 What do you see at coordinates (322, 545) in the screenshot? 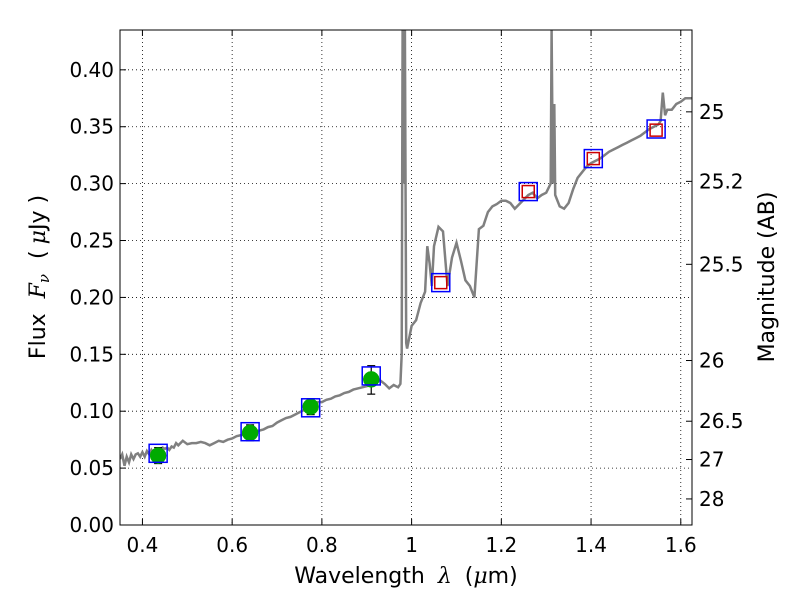
I see `x-tick-label: 0.8` at bounding box center [322, 545].